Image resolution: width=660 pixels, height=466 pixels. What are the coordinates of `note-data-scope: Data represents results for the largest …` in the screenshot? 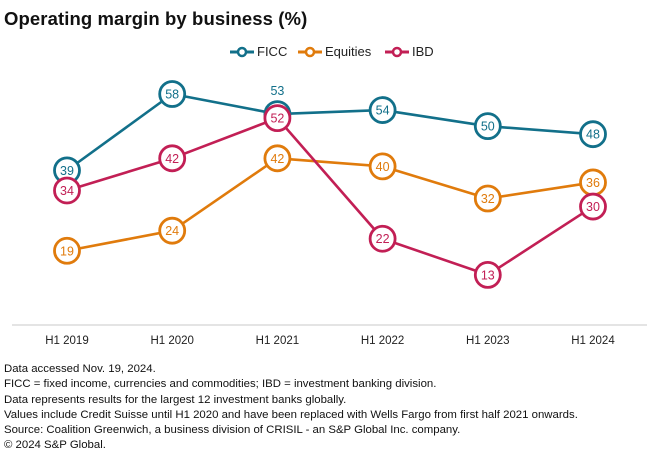 It's located at (175, 399).